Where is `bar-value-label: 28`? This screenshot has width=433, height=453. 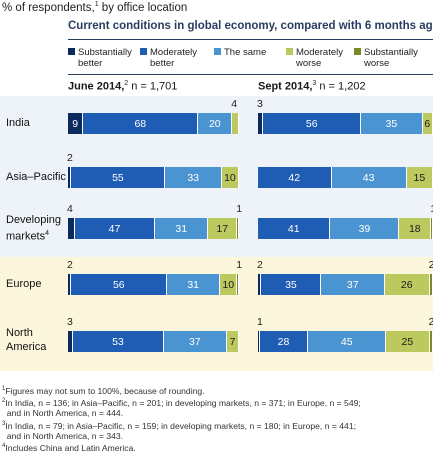
bar-value-label: 28 is located at coordinates (283, 341).